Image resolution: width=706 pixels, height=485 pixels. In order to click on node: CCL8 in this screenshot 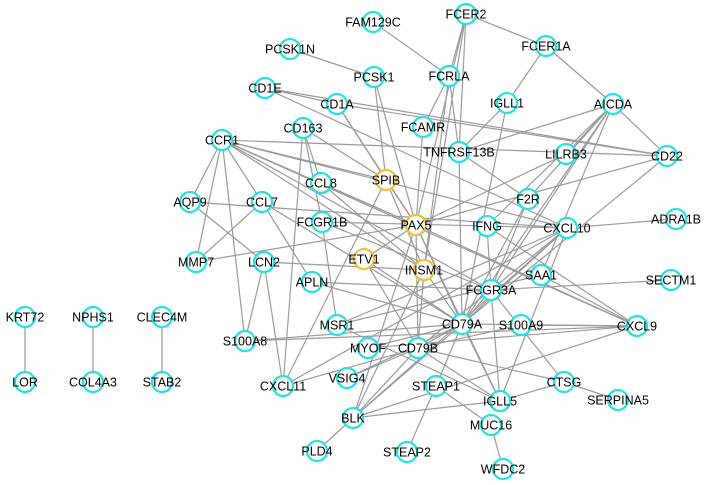, I will do `click(321, 183)`.